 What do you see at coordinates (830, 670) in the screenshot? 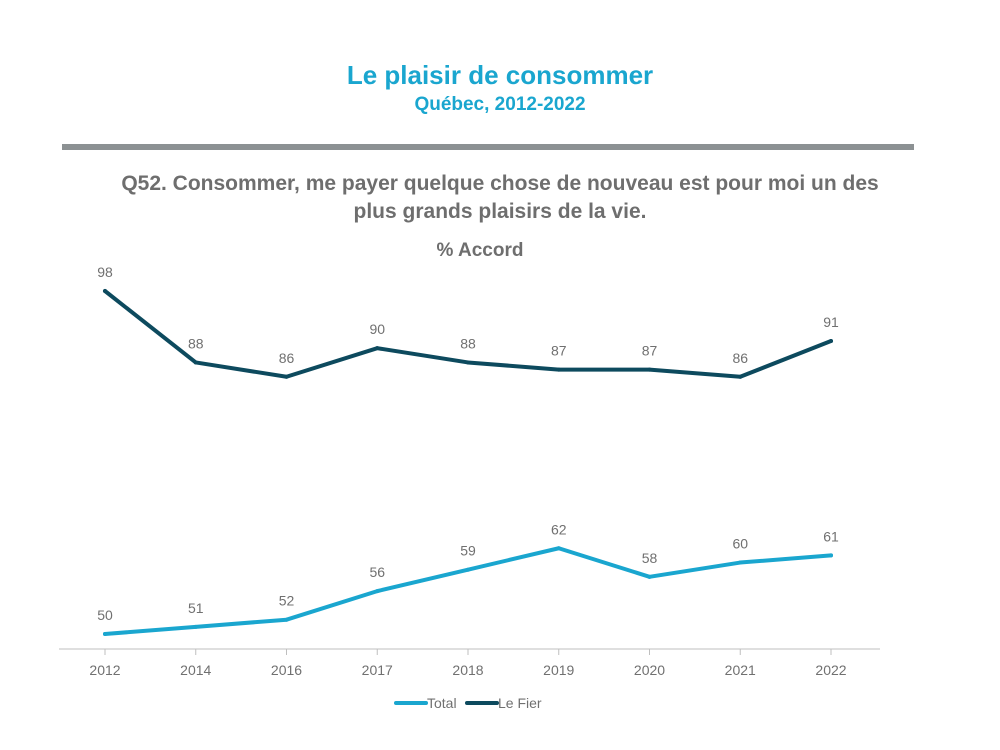
I see `x-tick-label: 2022` at bounding box center [830, 670].